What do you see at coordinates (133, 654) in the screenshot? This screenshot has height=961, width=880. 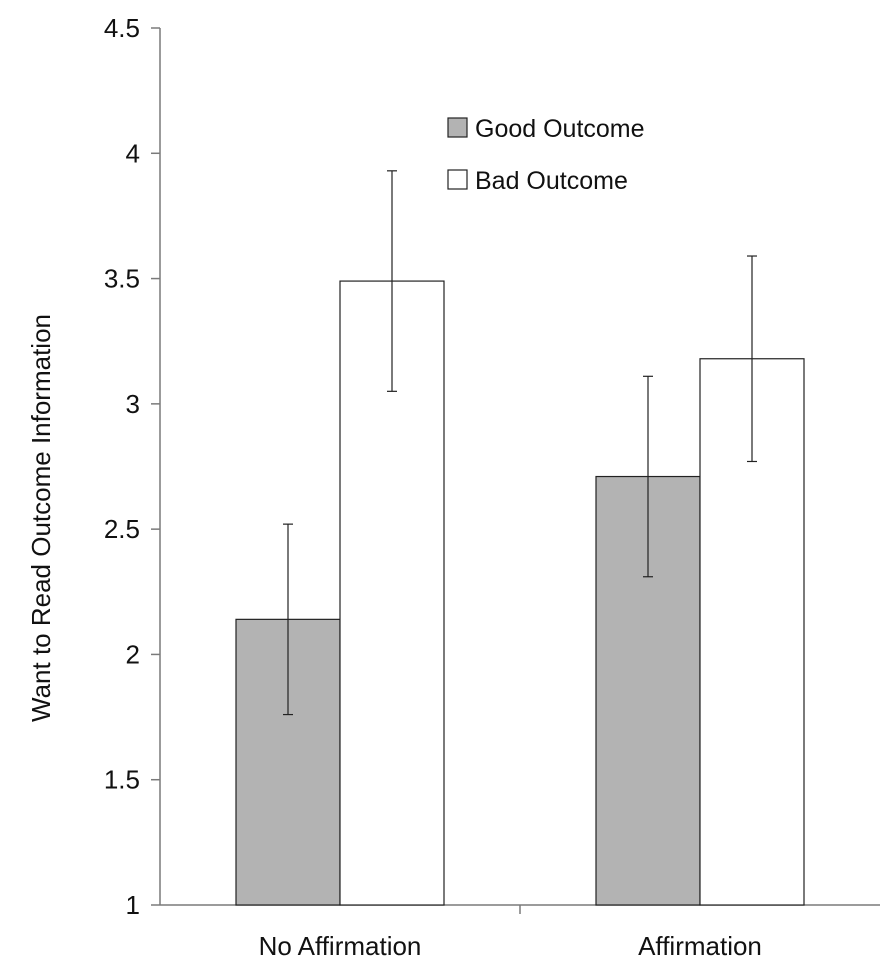 I see `y-tick-label: 2` at bounding box center [133, 654].